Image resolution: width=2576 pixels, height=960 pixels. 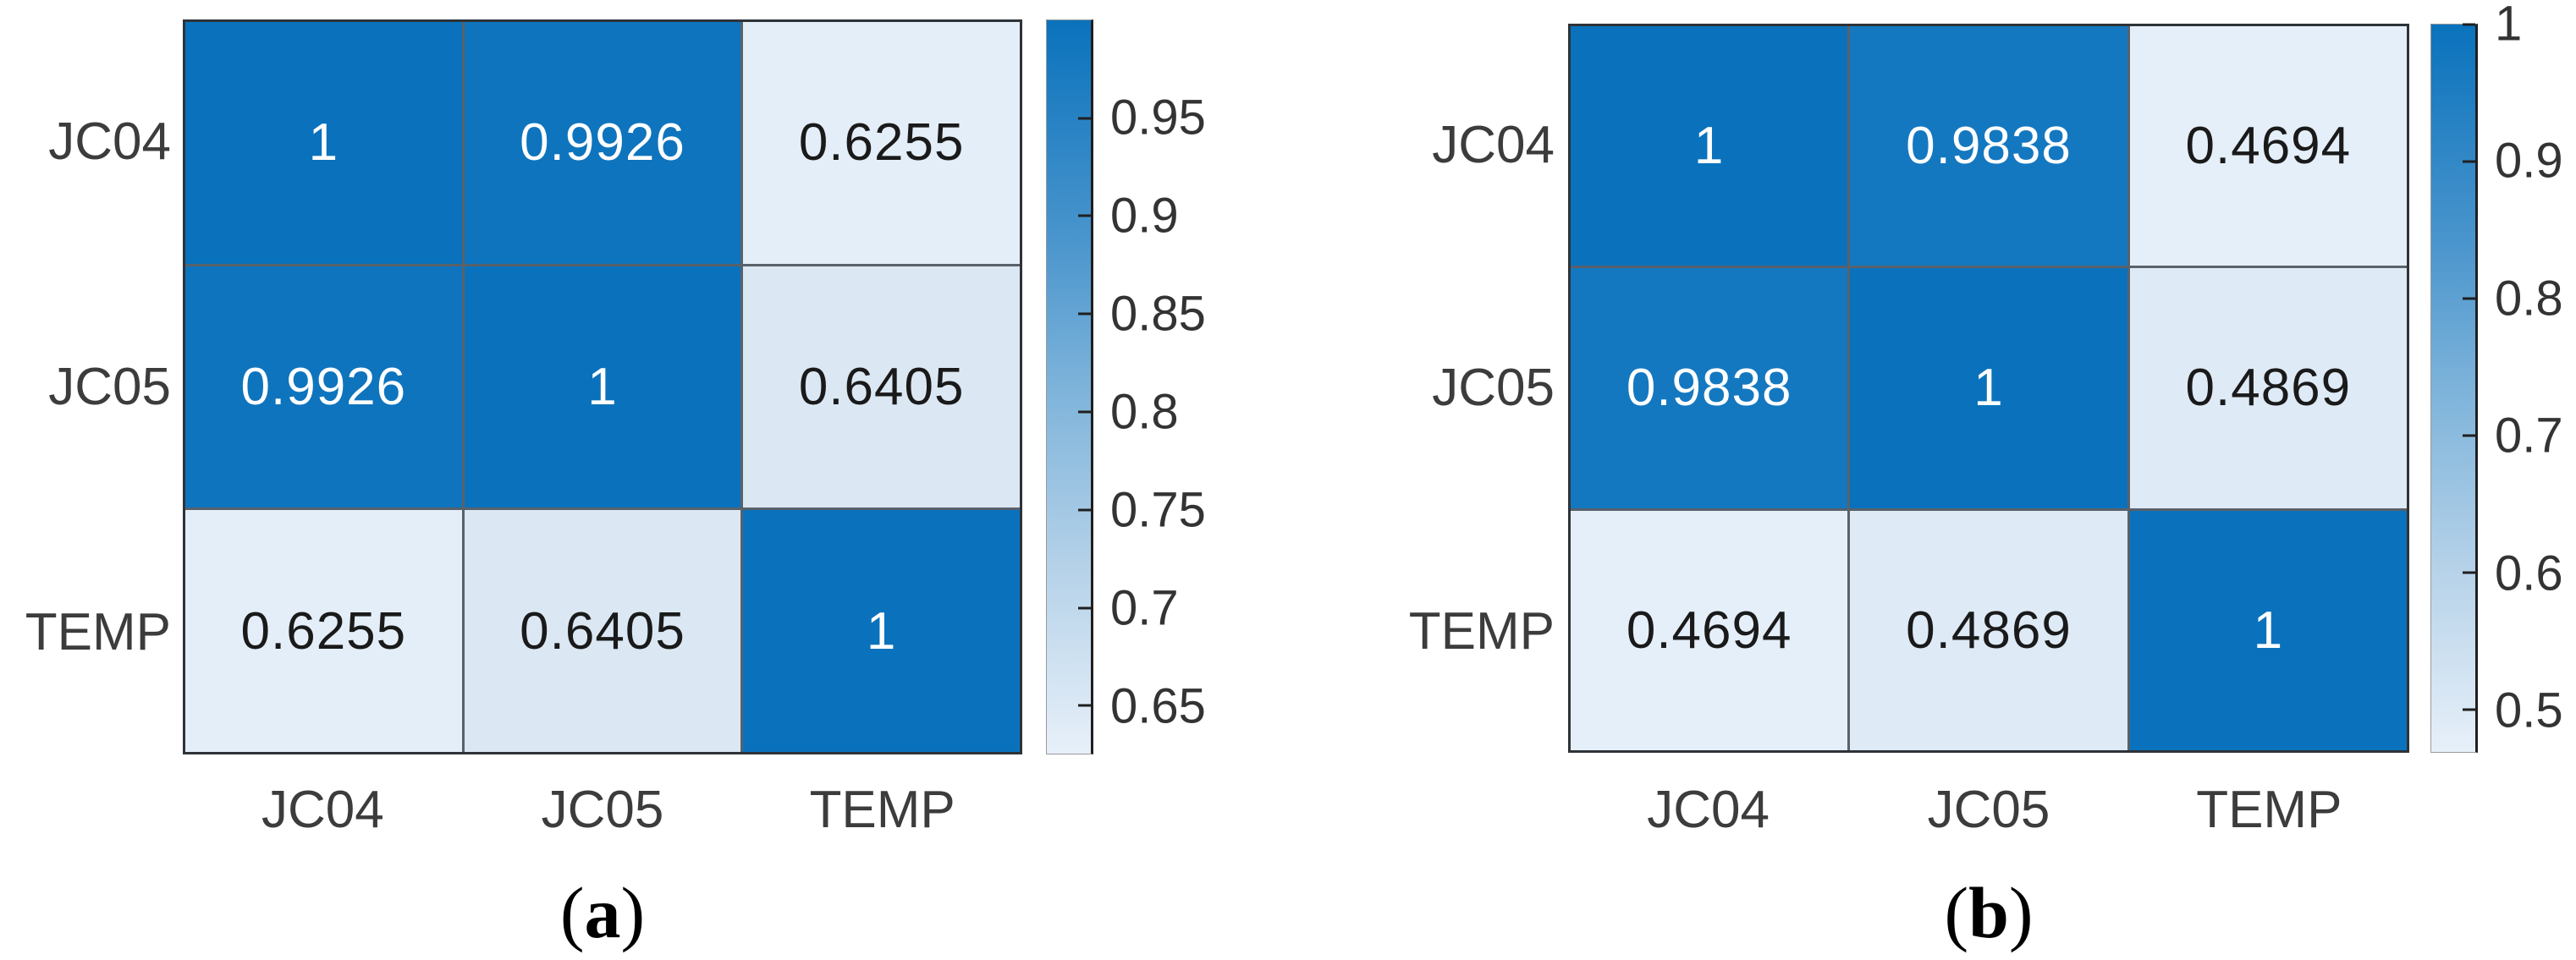 I want to click on colorbar-tick-label: 0.5, so click(x=2529, y=711).